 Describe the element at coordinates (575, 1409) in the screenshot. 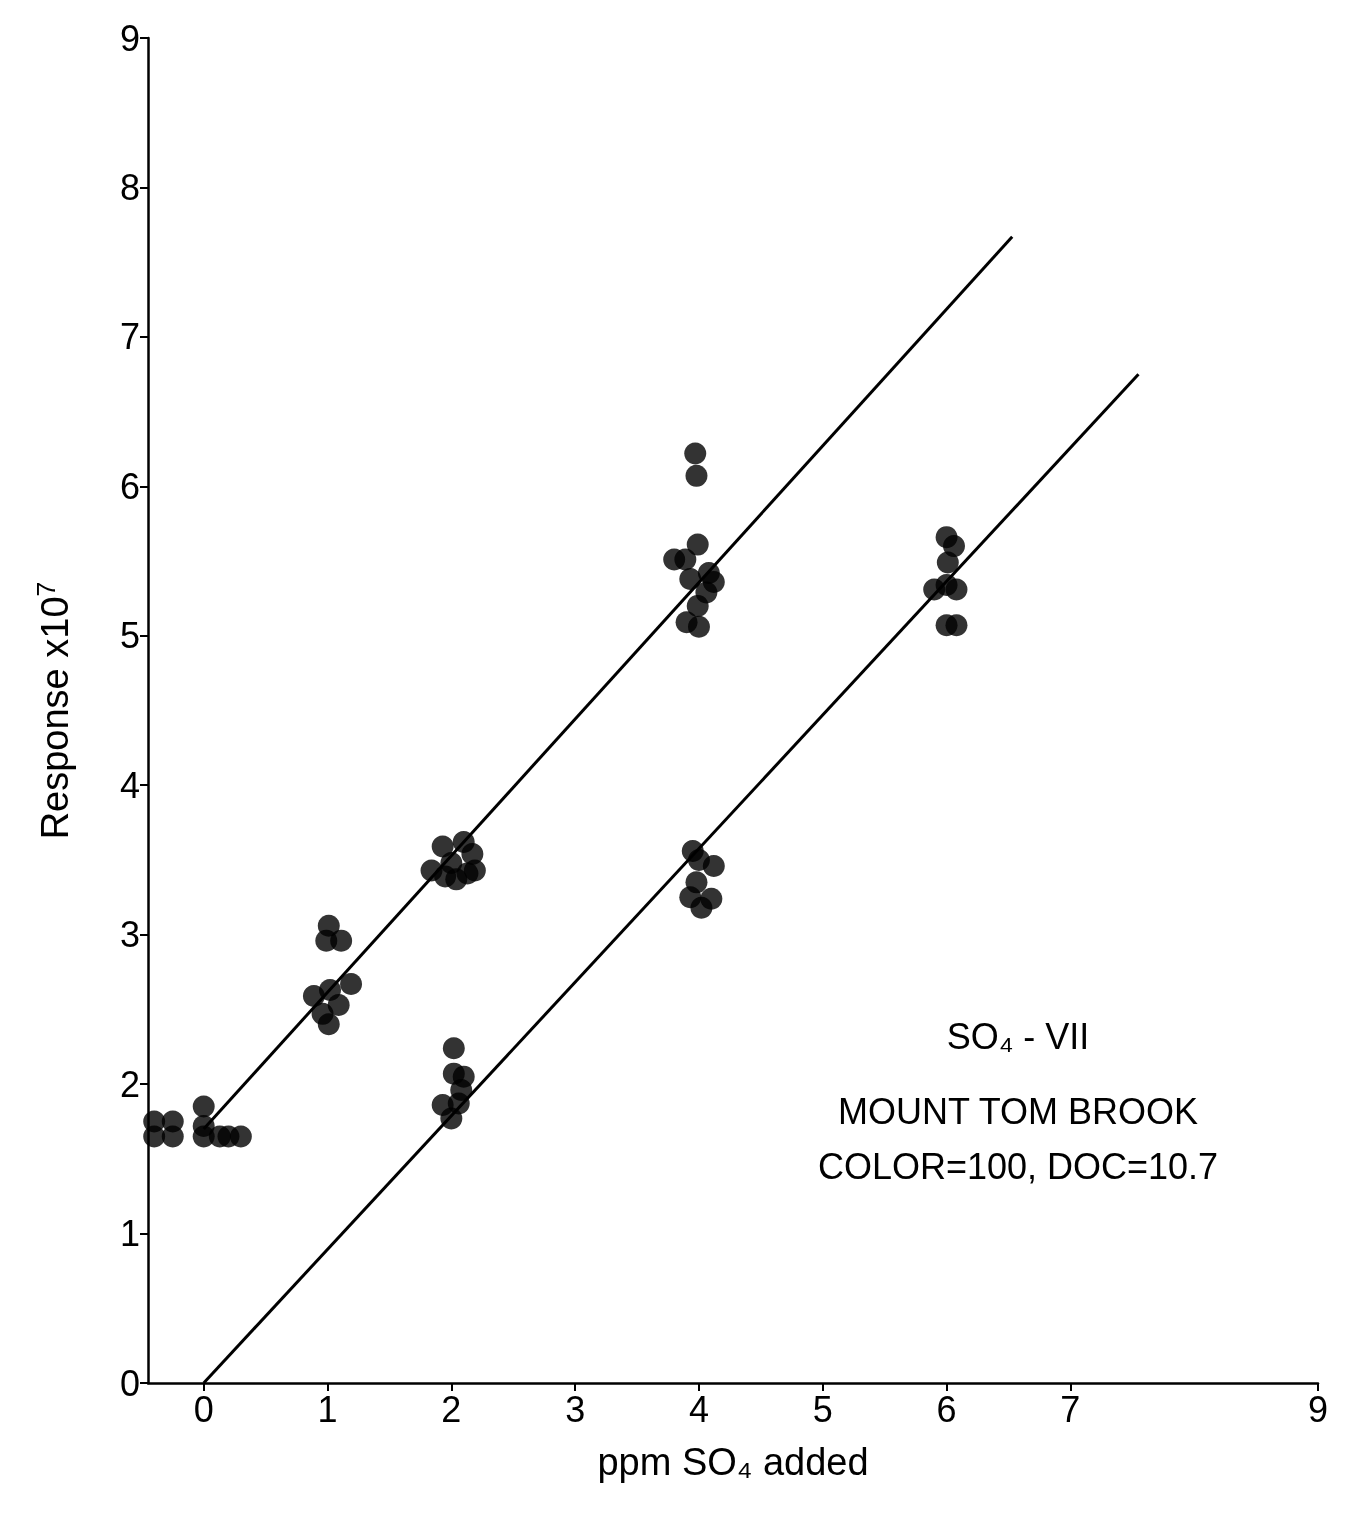

I see `x-tick-label: 3` at that location.